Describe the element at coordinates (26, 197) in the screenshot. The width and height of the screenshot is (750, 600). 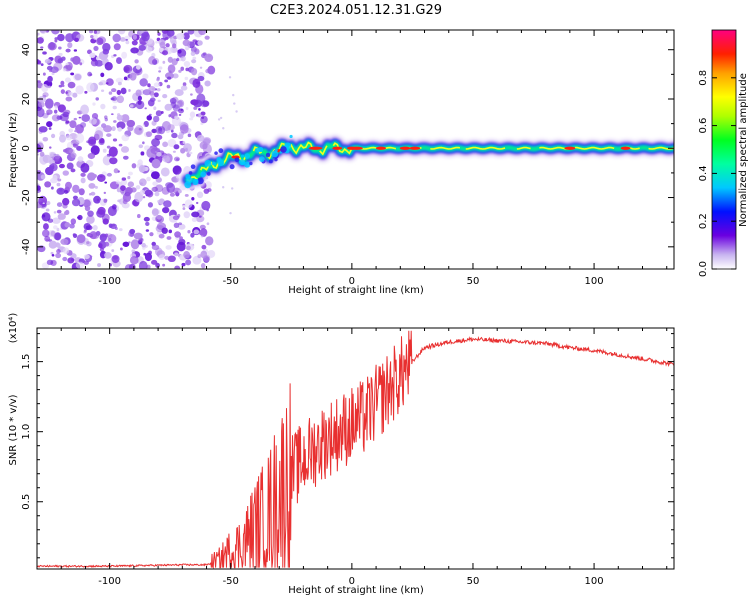
I see `spectrogram-y-tick-label: -20` at that location.